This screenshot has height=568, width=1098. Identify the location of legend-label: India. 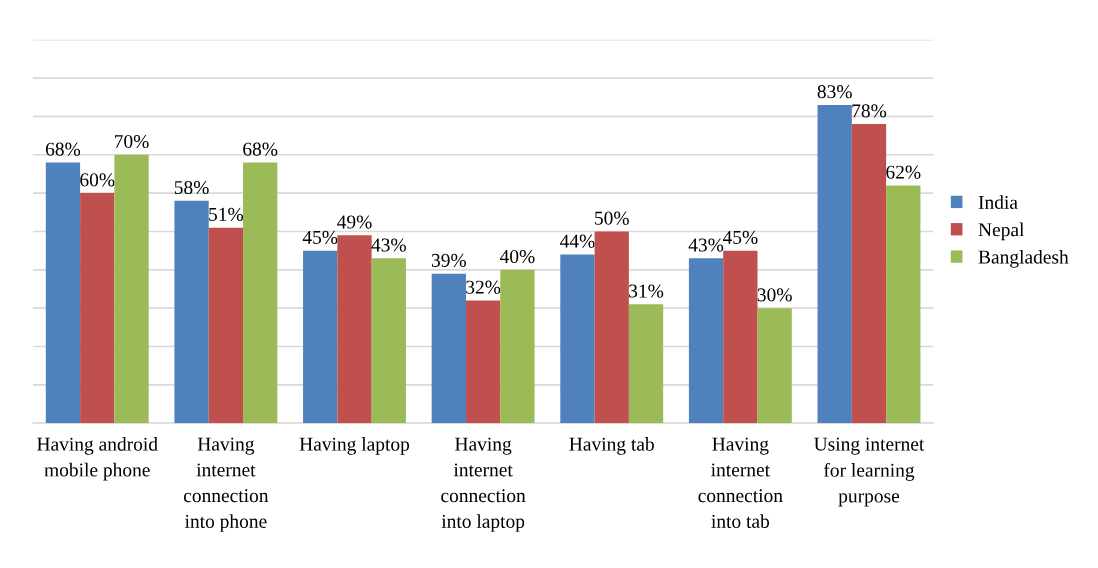
(998, 202).